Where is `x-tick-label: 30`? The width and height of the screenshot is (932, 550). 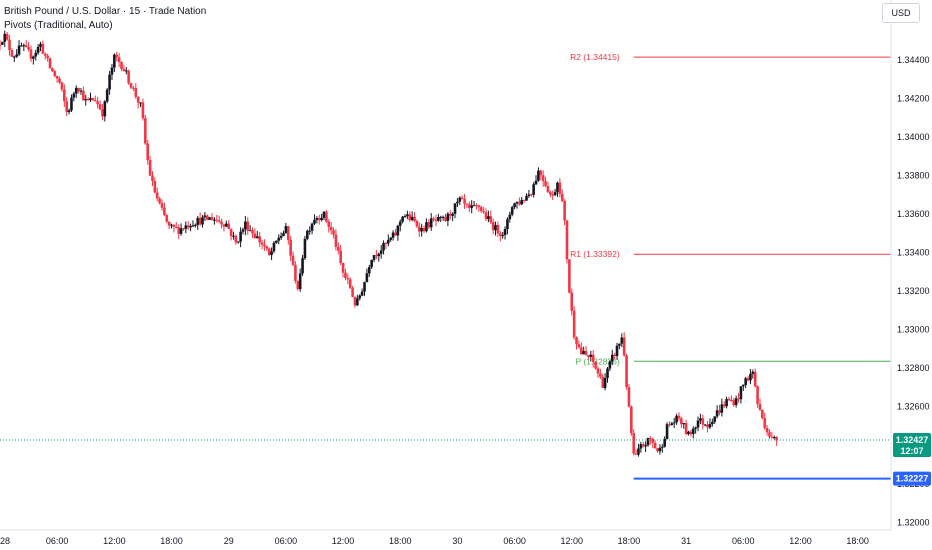 x-tick-label: 30 is located at coordinates (457, 541).